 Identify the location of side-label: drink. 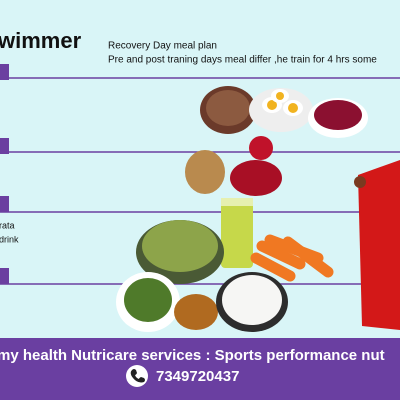
(9, 239).